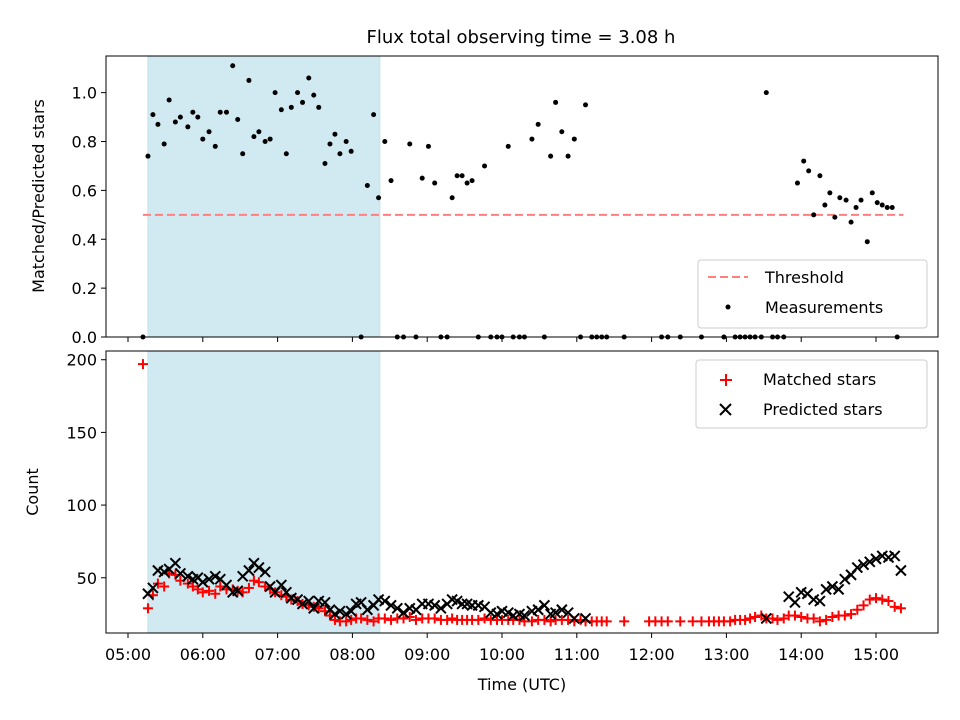  Describe the element at coordinates (84, 190) in the screenshot. I see `top-y-tick-label: 0.6` at that location.